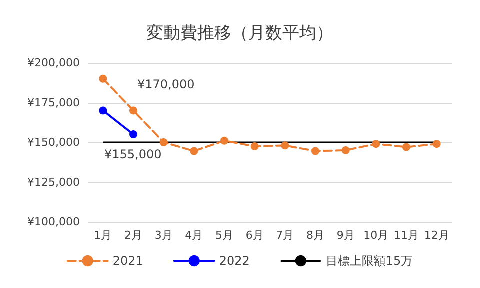 Image resolution: width=480 pixels, height=288 pixels. Describe the element at coordinates (406, 235) in the screenshot. I see `x-tick-label: 11月` at that location.